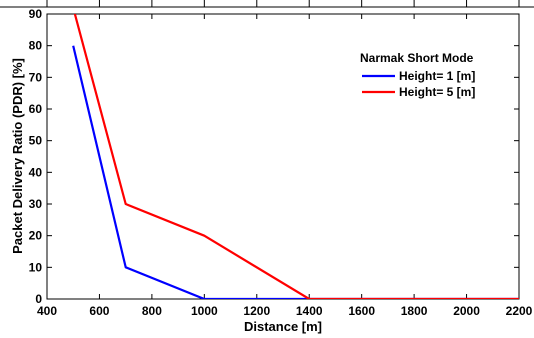  What do you see at coordinates (36, 236) in the screenshot?
I see `y-tick-label: 20` at bounding box center [36, 236].